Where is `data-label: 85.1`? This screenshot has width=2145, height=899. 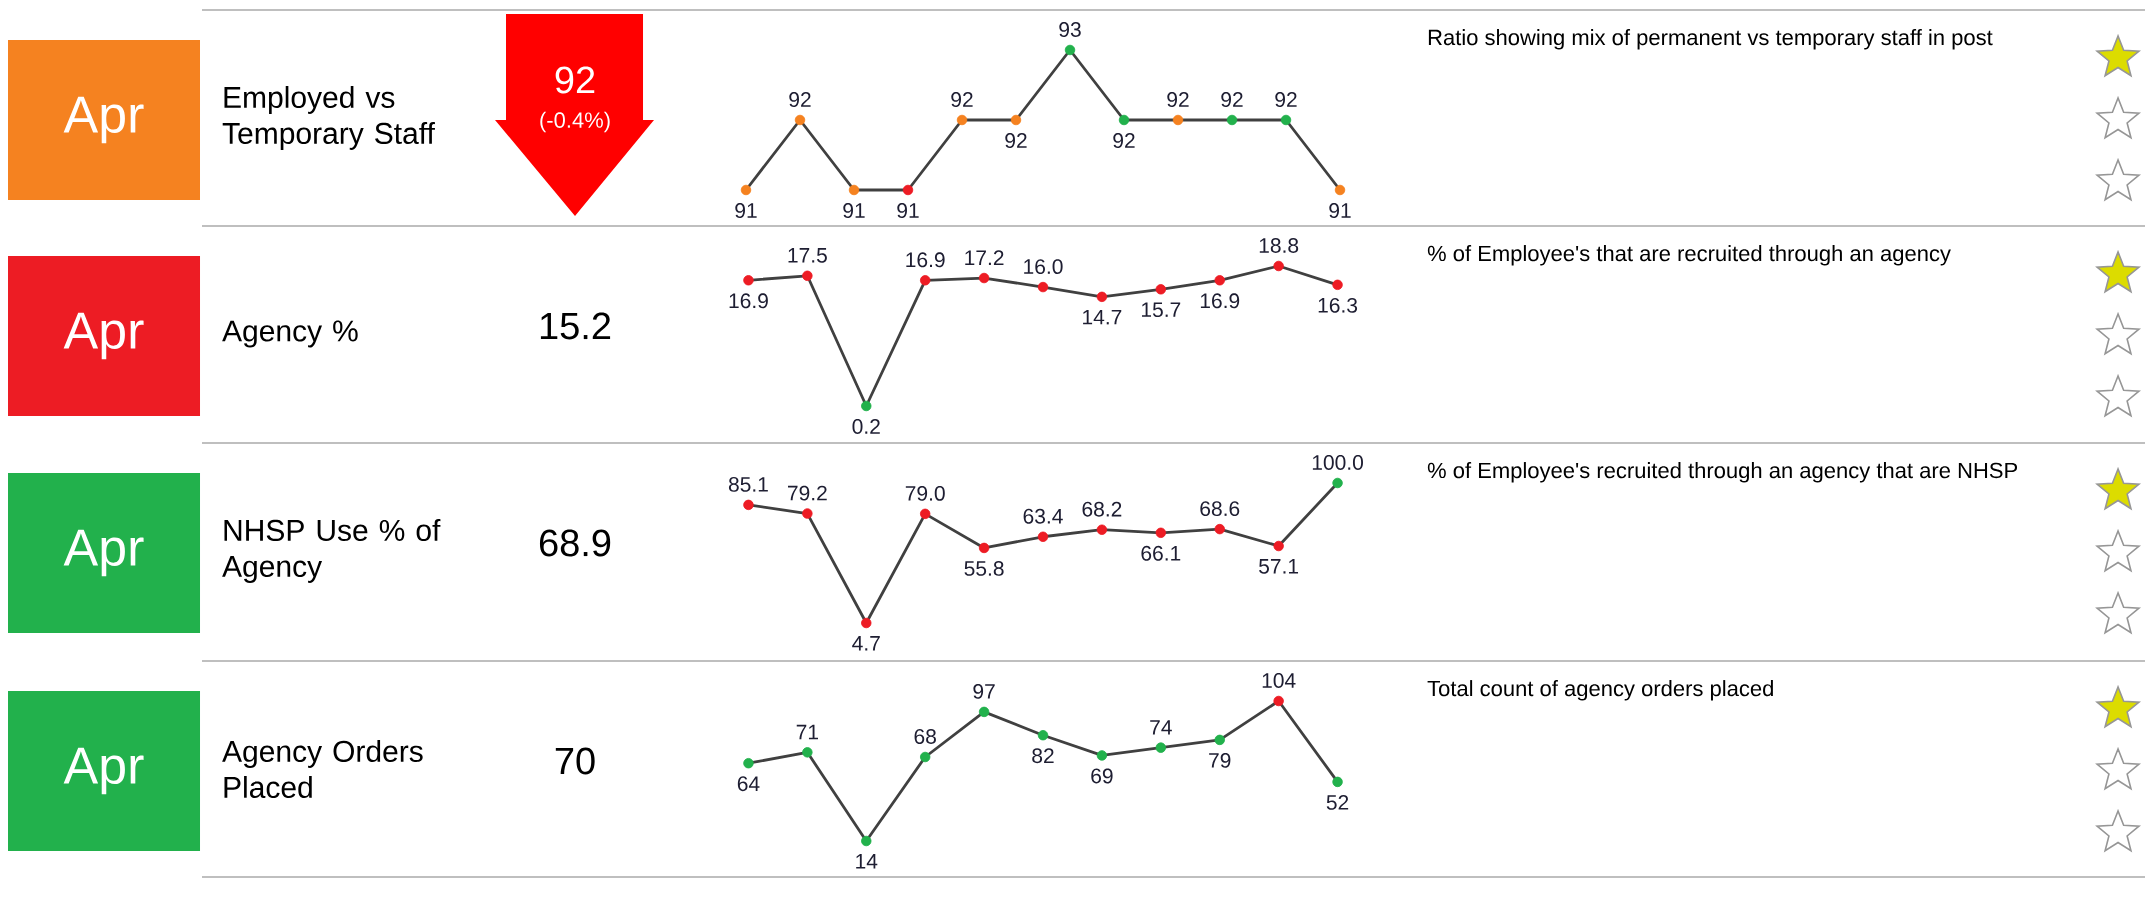 data-label: 85.1 is located at coordinates (748, 484).